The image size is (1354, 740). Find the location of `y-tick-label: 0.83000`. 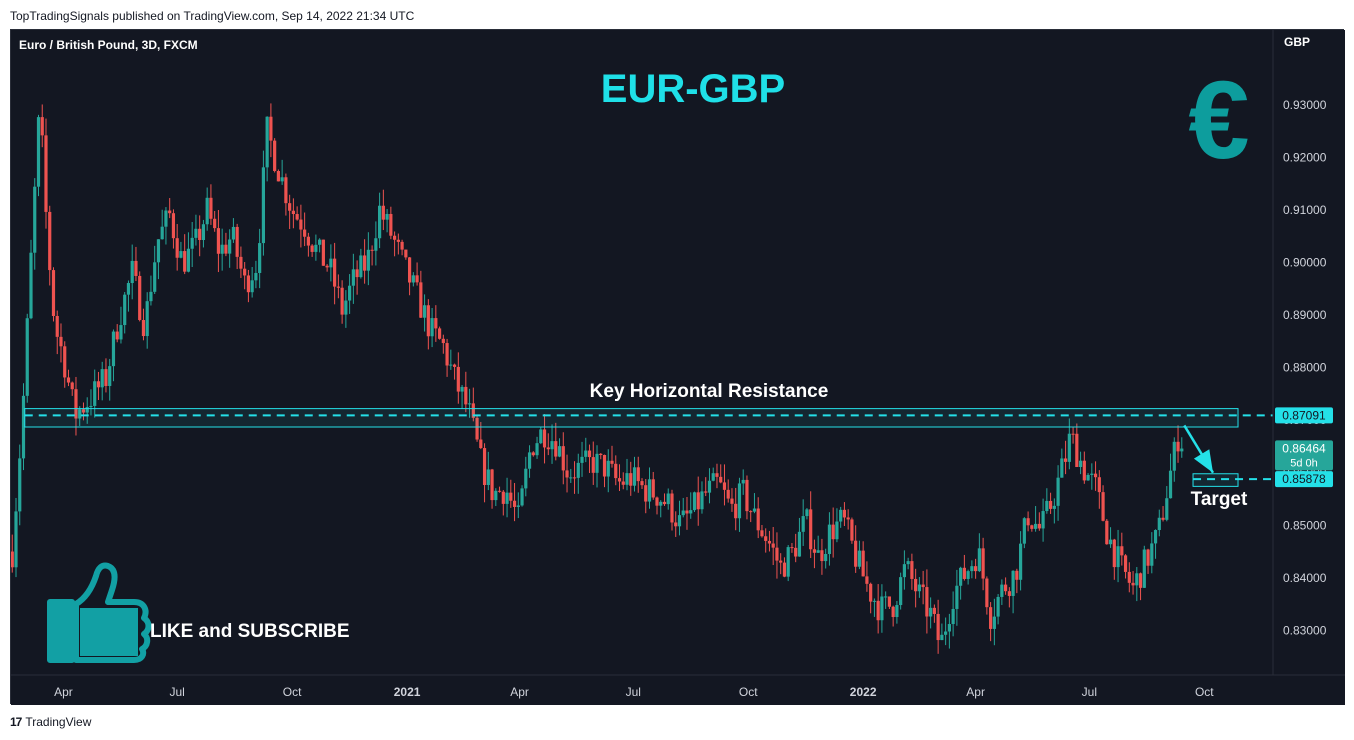

y-tick-label: 0.83000 is located at coordinates (1305, 630).